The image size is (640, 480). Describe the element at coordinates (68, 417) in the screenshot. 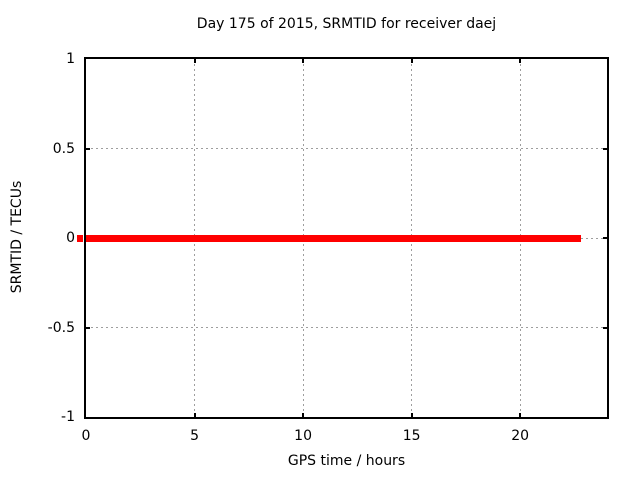

I see `y-tick-label: -1` at that location.